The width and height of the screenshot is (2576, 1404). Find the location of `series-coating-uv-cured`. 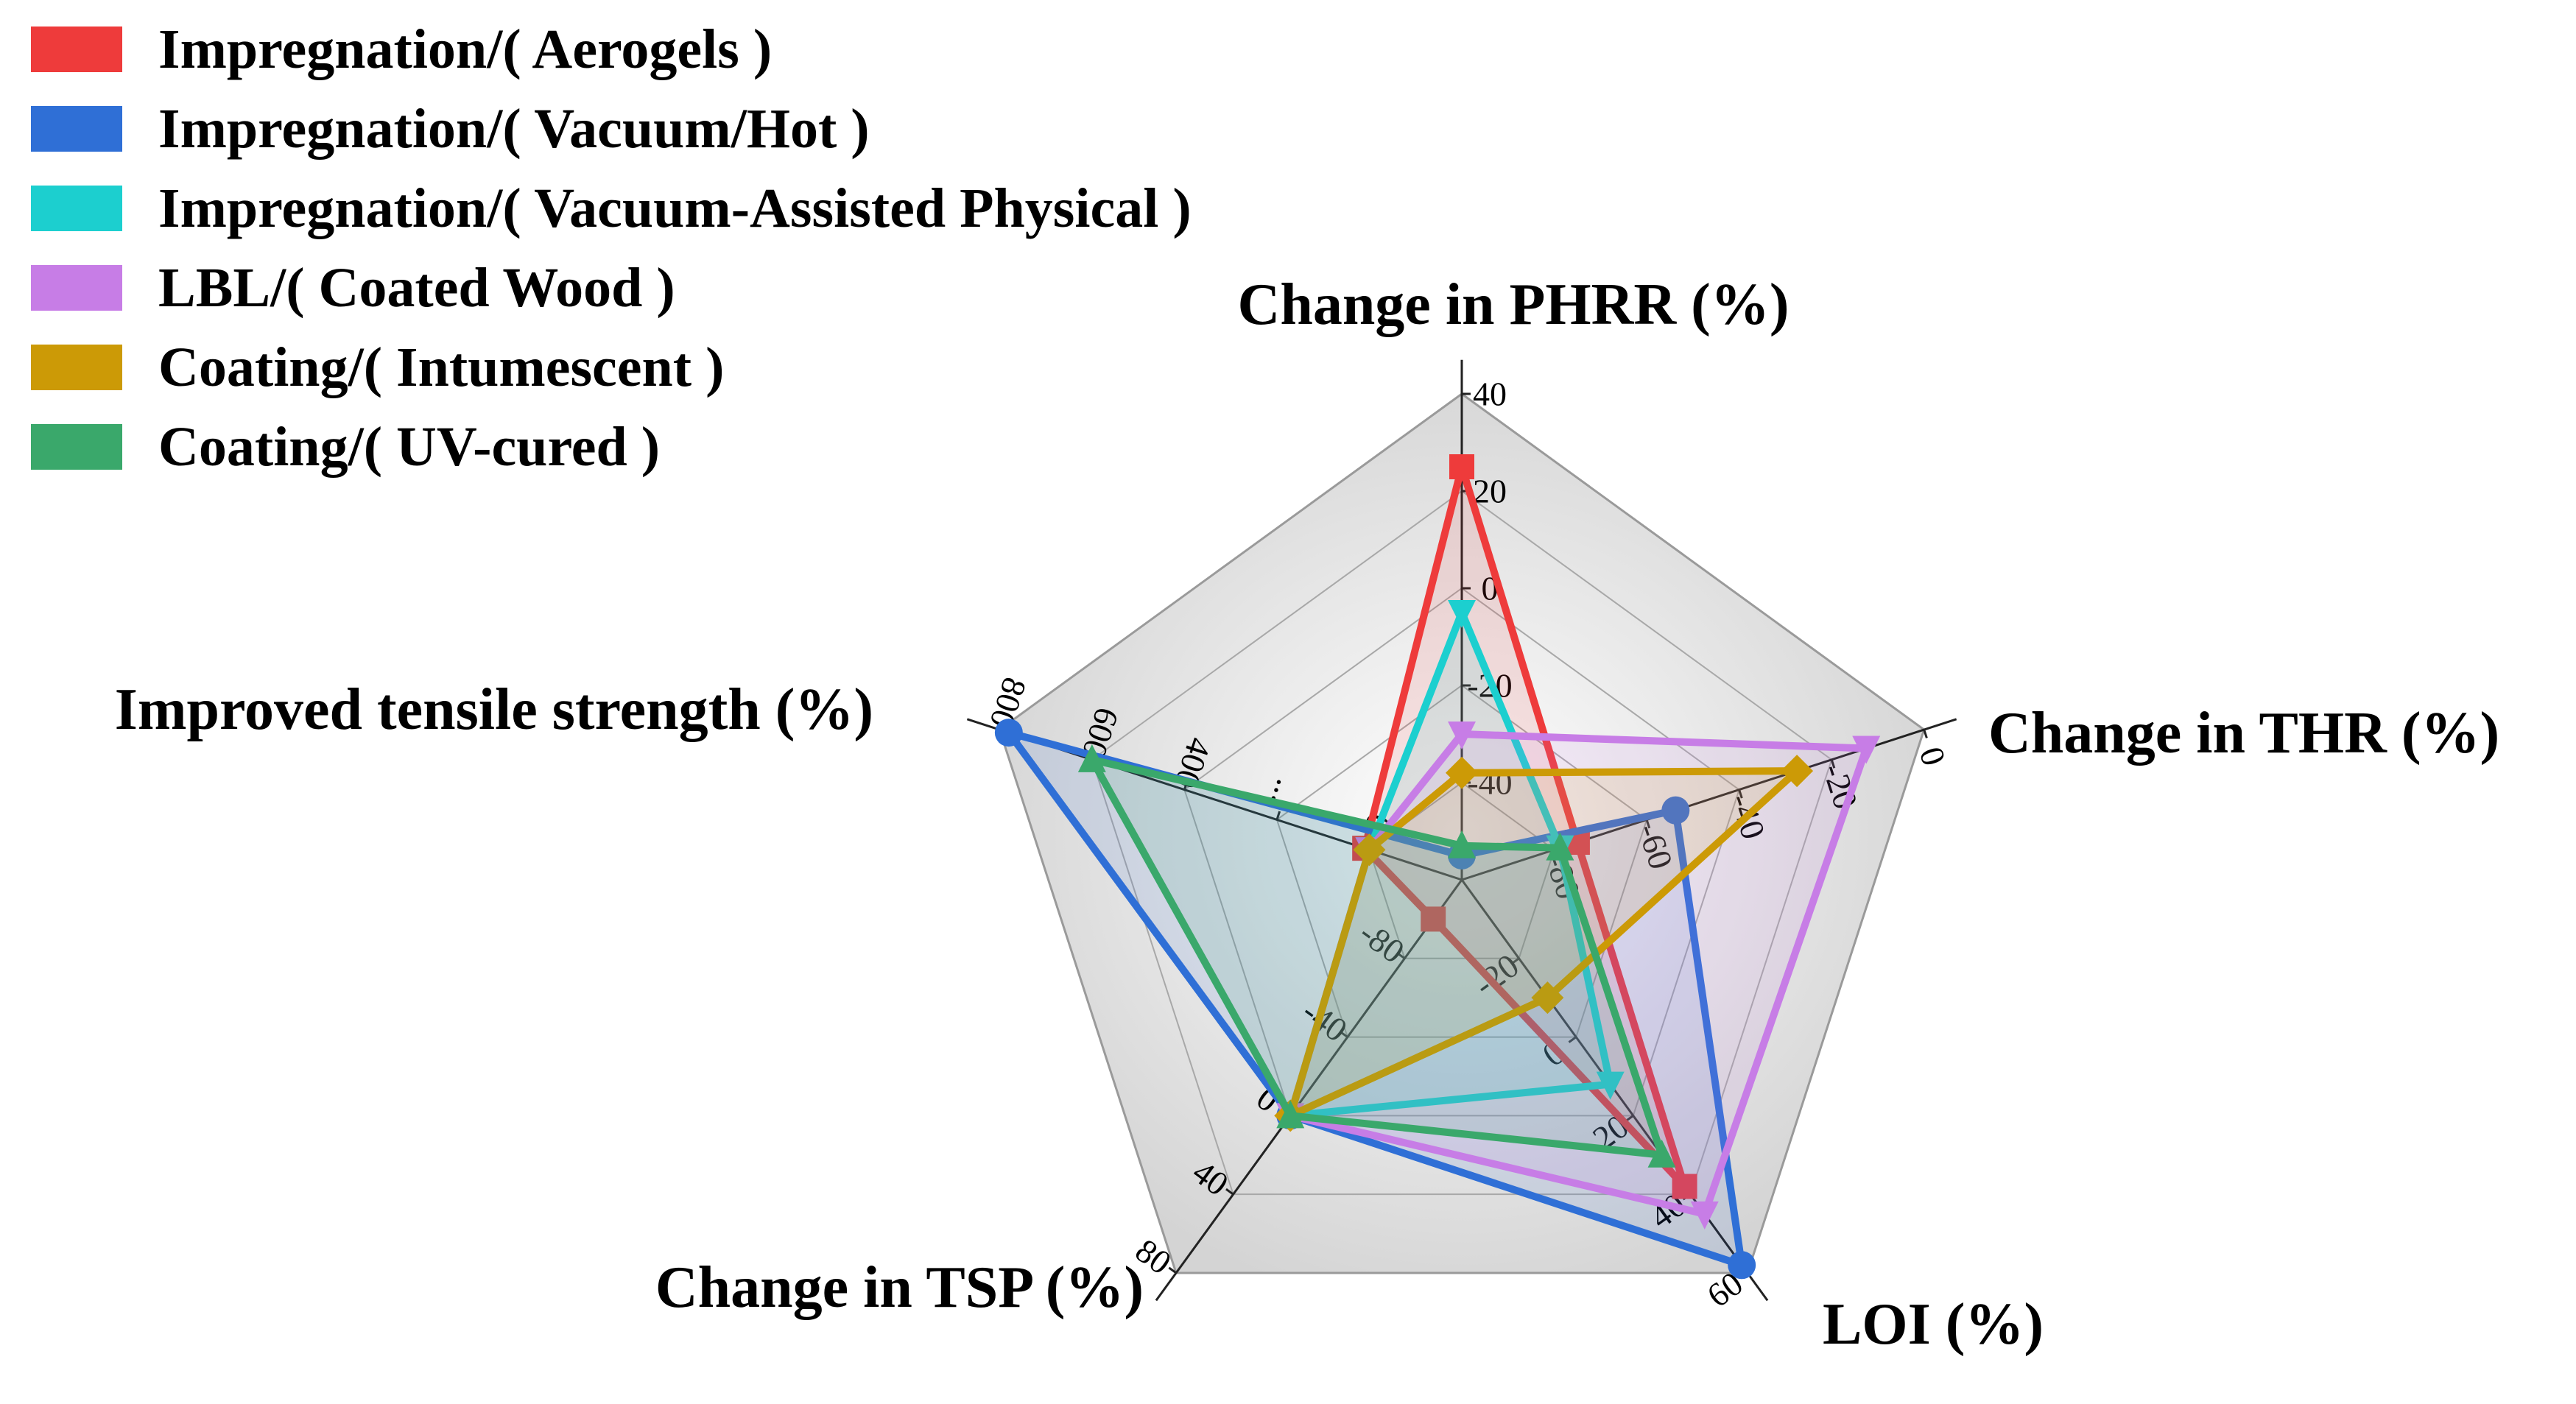

series-coating-uv-cured is located at coordinates (1376, 956).